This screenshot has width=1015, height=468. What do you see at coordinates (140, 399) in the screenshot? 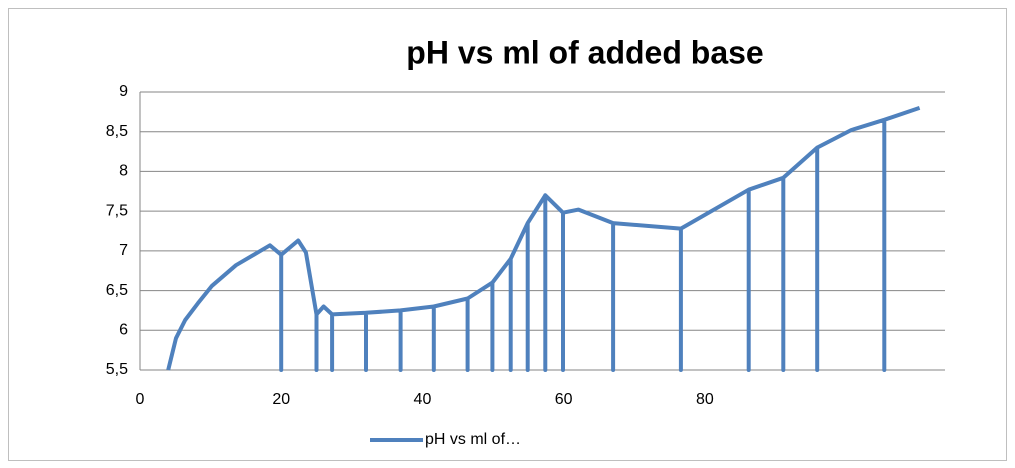
I see `x-tick-label: 0` at bounding box center [140, 399].